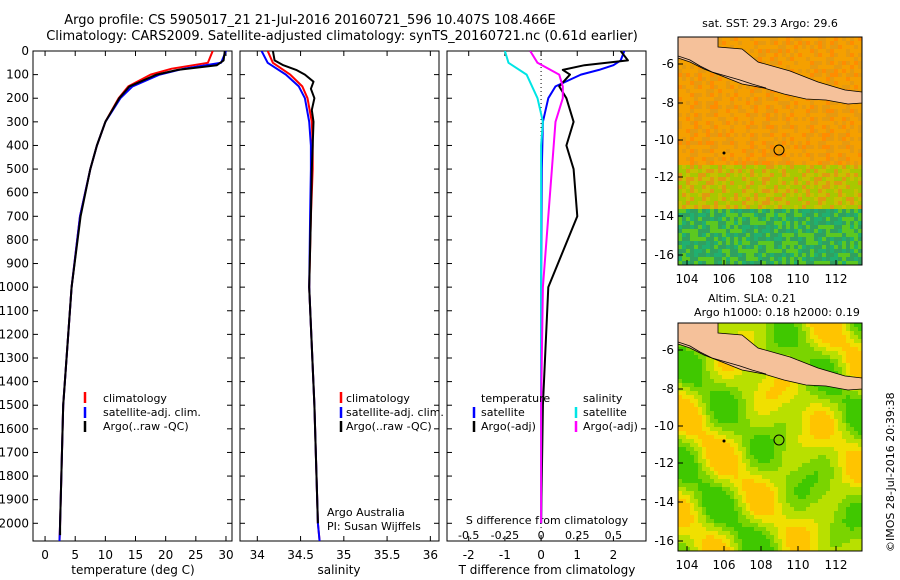 This screenshot has height=580, width=900. I want to click on temperature-xtick-label: 25, so click(195, 555).